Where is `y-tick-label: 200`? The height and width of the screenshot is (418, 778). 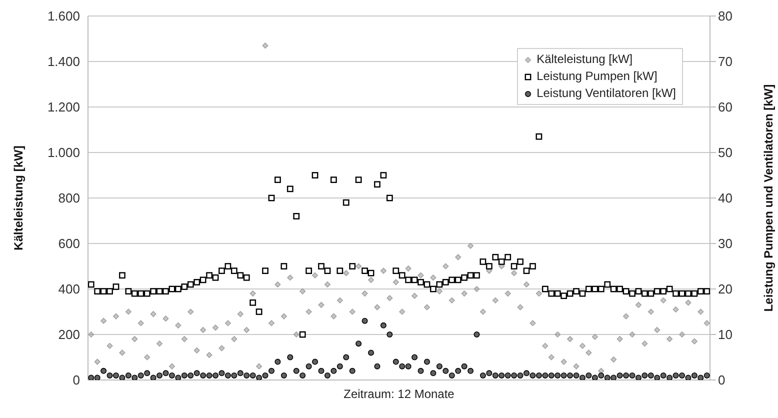 y-tick-label: 200 is located at coordinates (69, 334).